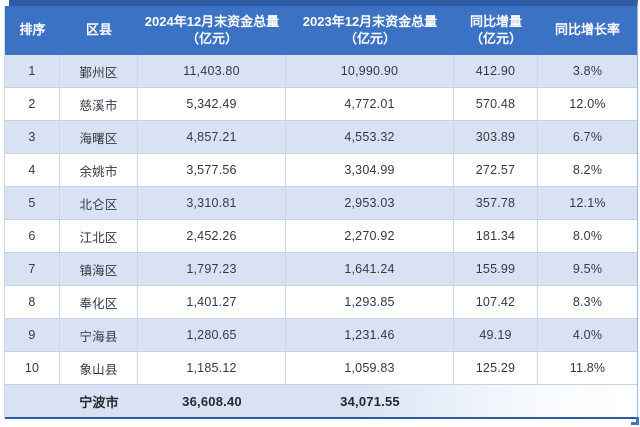 Image resolution: width=640 pixels, height=427 pixels. What do you see at coordinates (496, 71) in the screenshot?
I see `yoy-delta-cell: 412.90` at bounding box center [496, 71].